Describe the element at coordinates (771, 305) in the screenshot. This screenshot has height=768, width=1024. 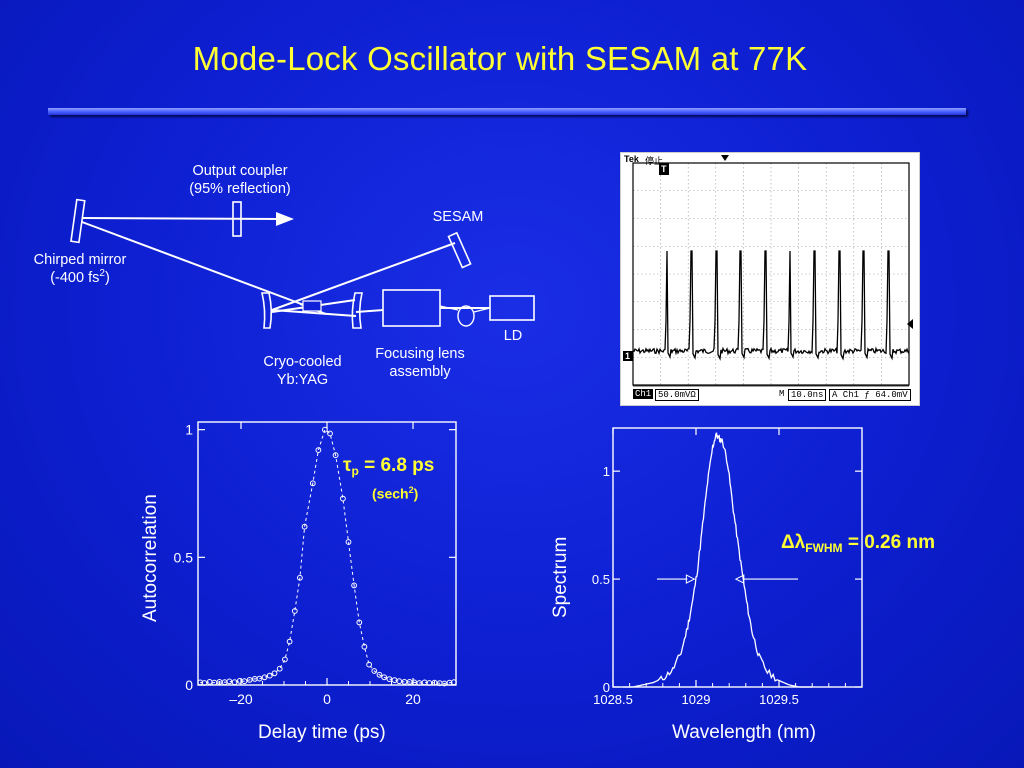
I see `scope-trace` at that location.